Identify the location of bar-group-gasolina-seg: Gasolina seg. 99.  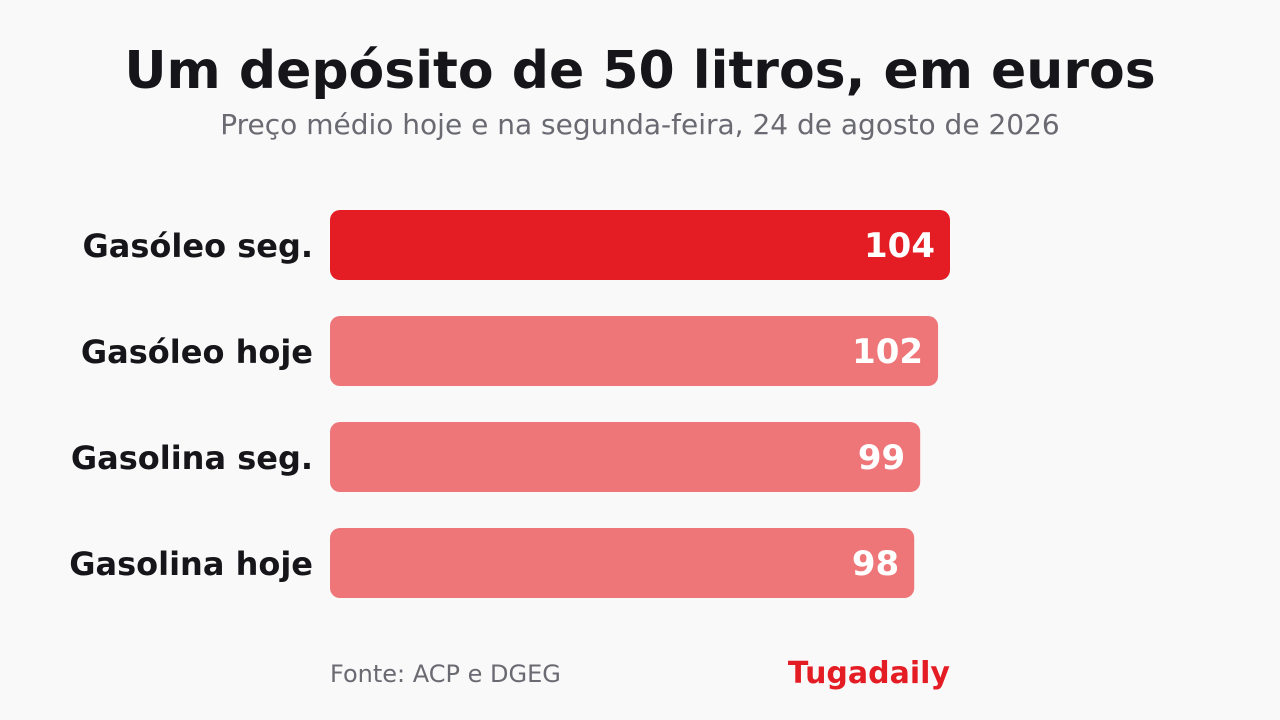
(496, 457).